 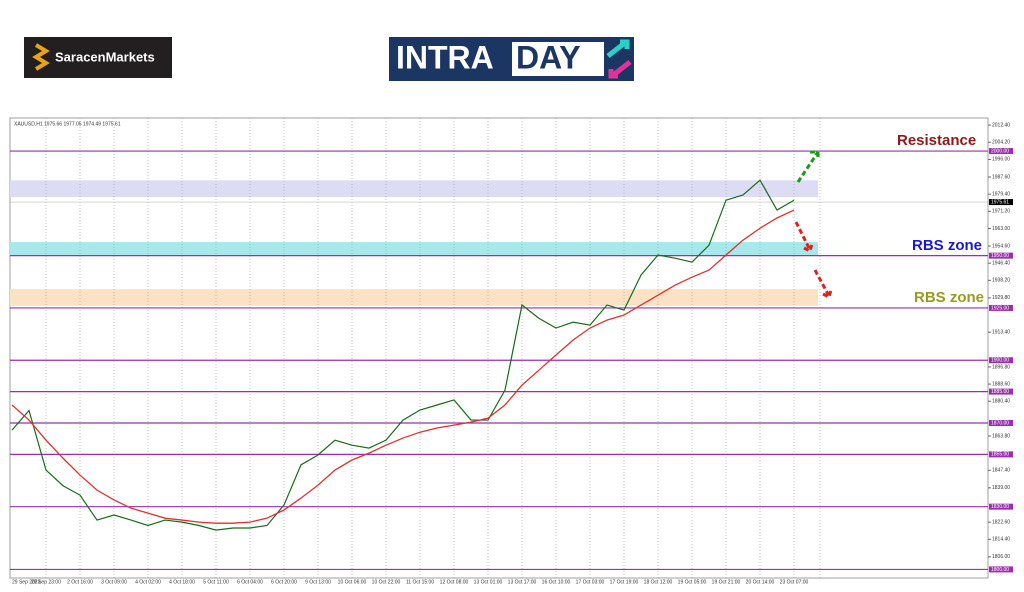 I want to click on x-tick-label: 4 Oct 18:00, so click(x=182, y=582).